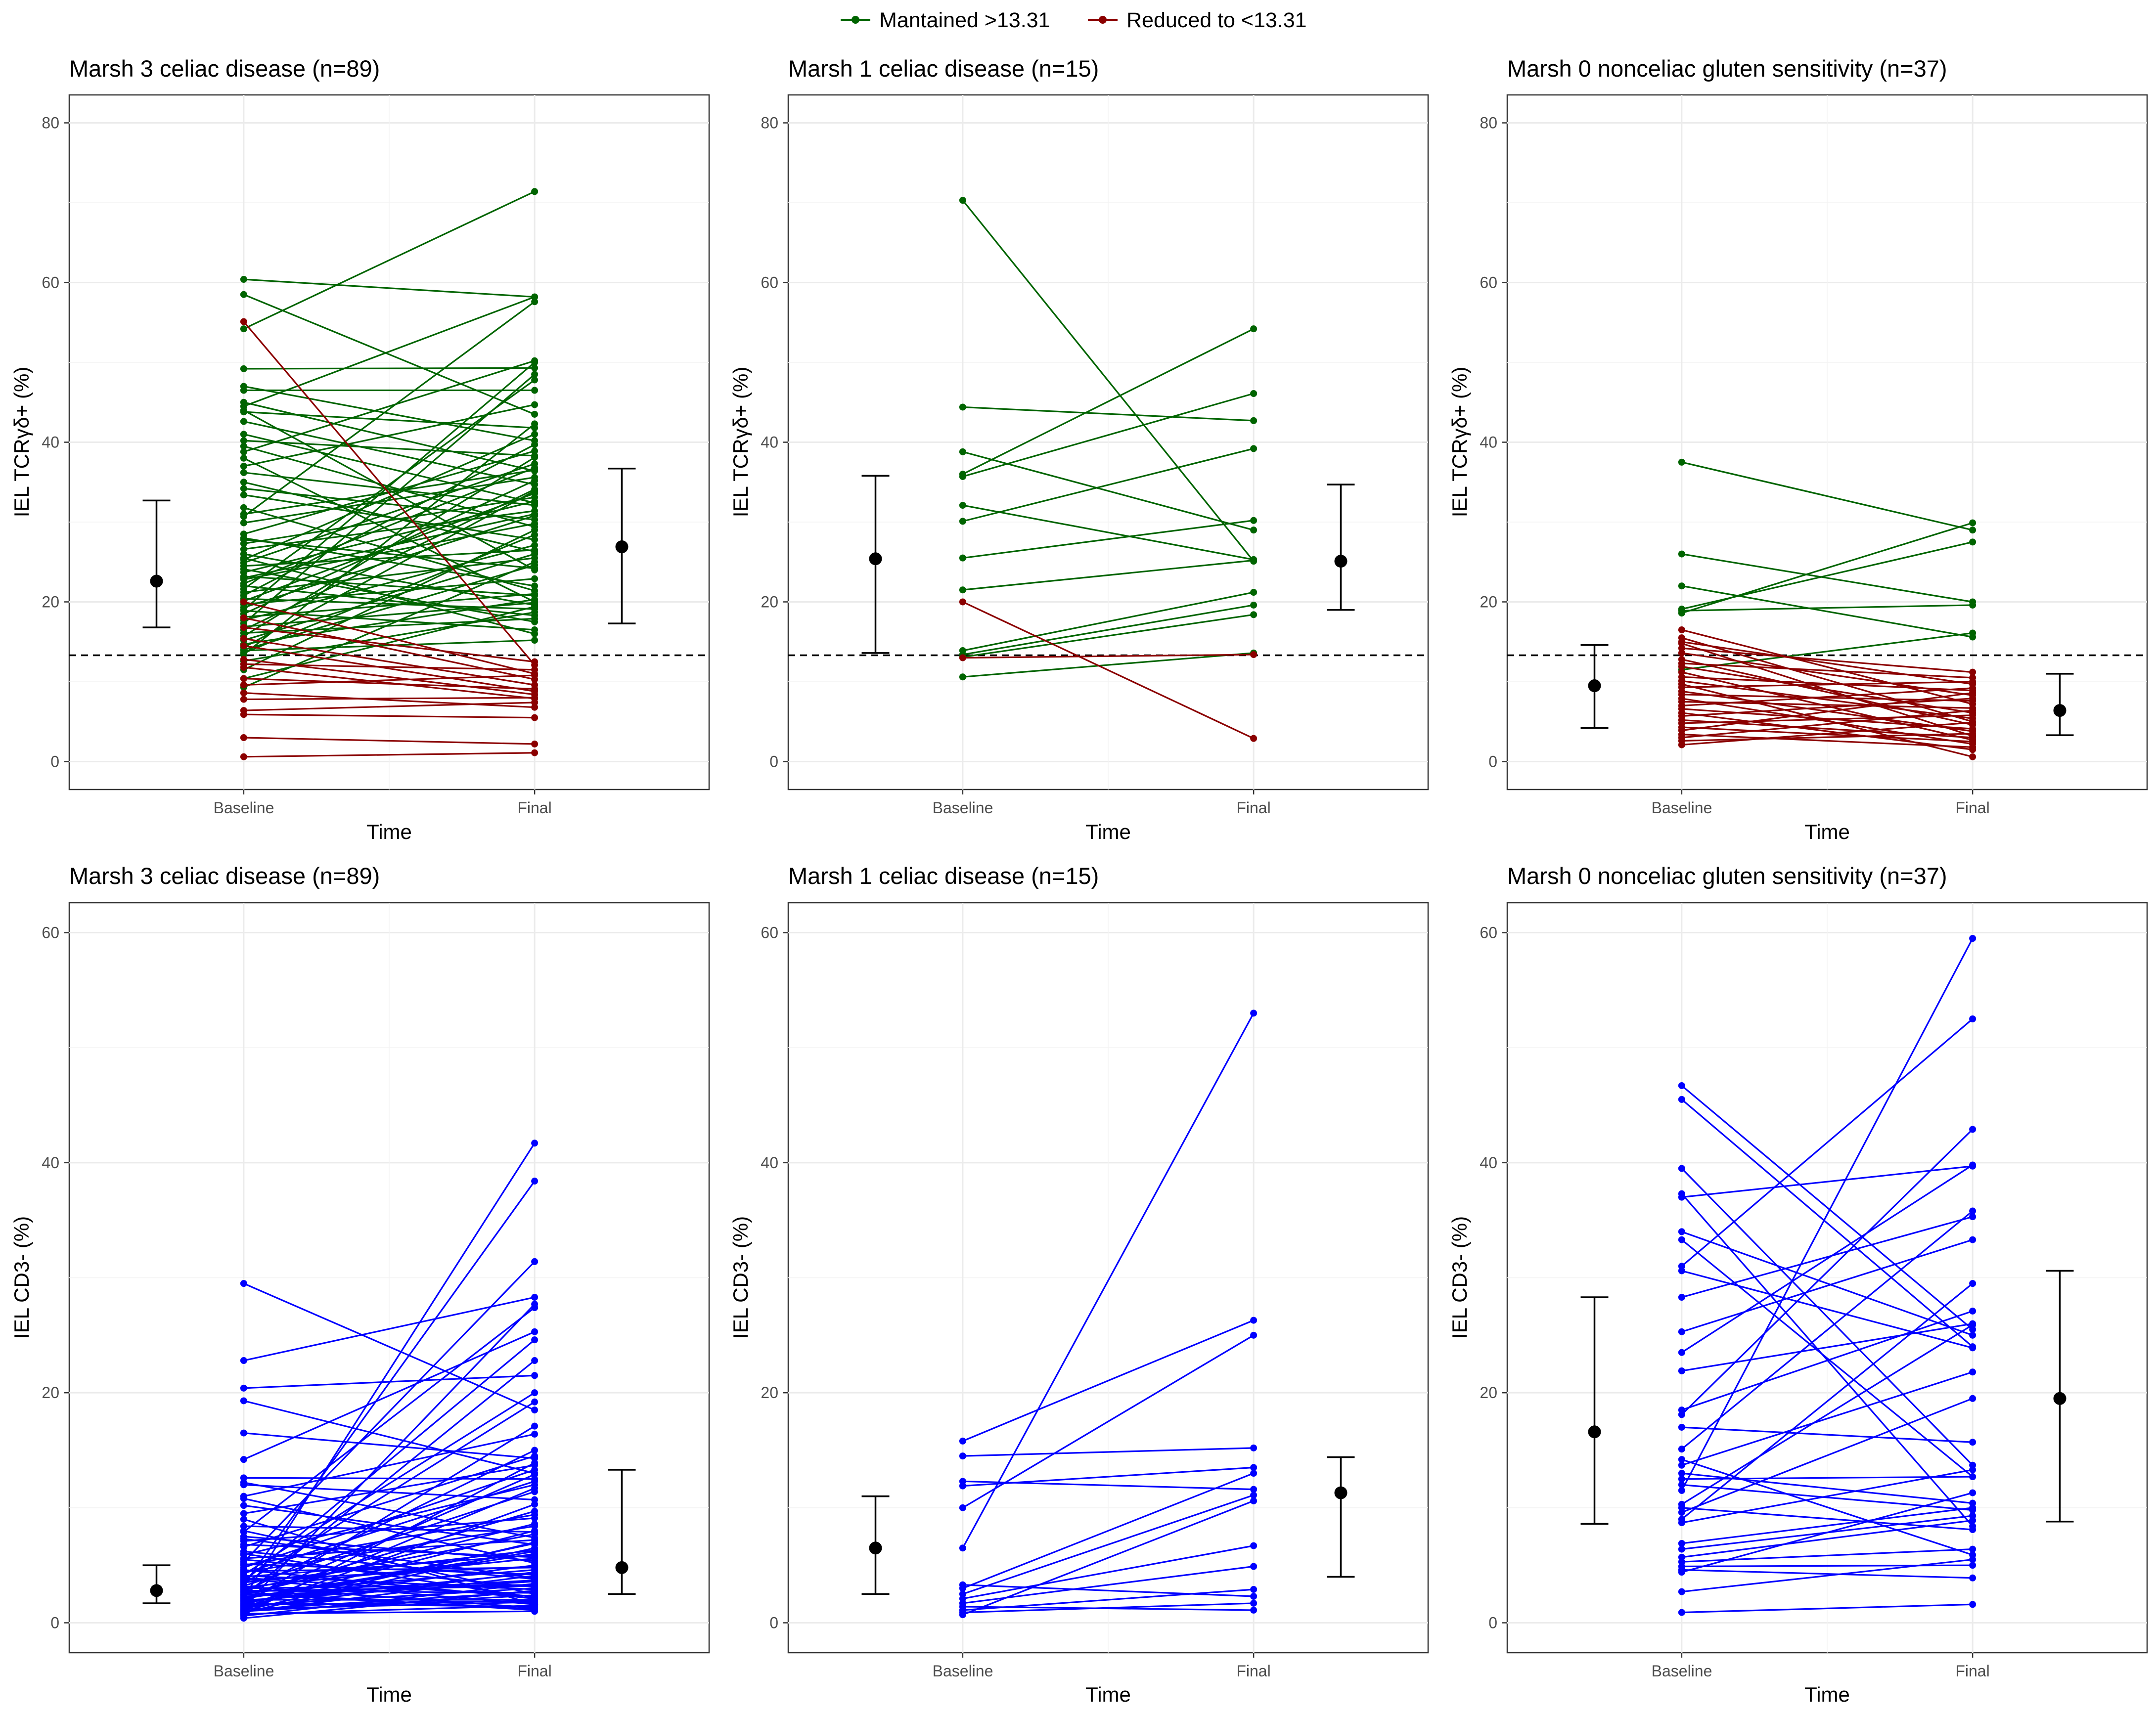 The width and height of the screenshot is (2156, 1714). I want to click on y-tick-label: 80, so click(769, 123).